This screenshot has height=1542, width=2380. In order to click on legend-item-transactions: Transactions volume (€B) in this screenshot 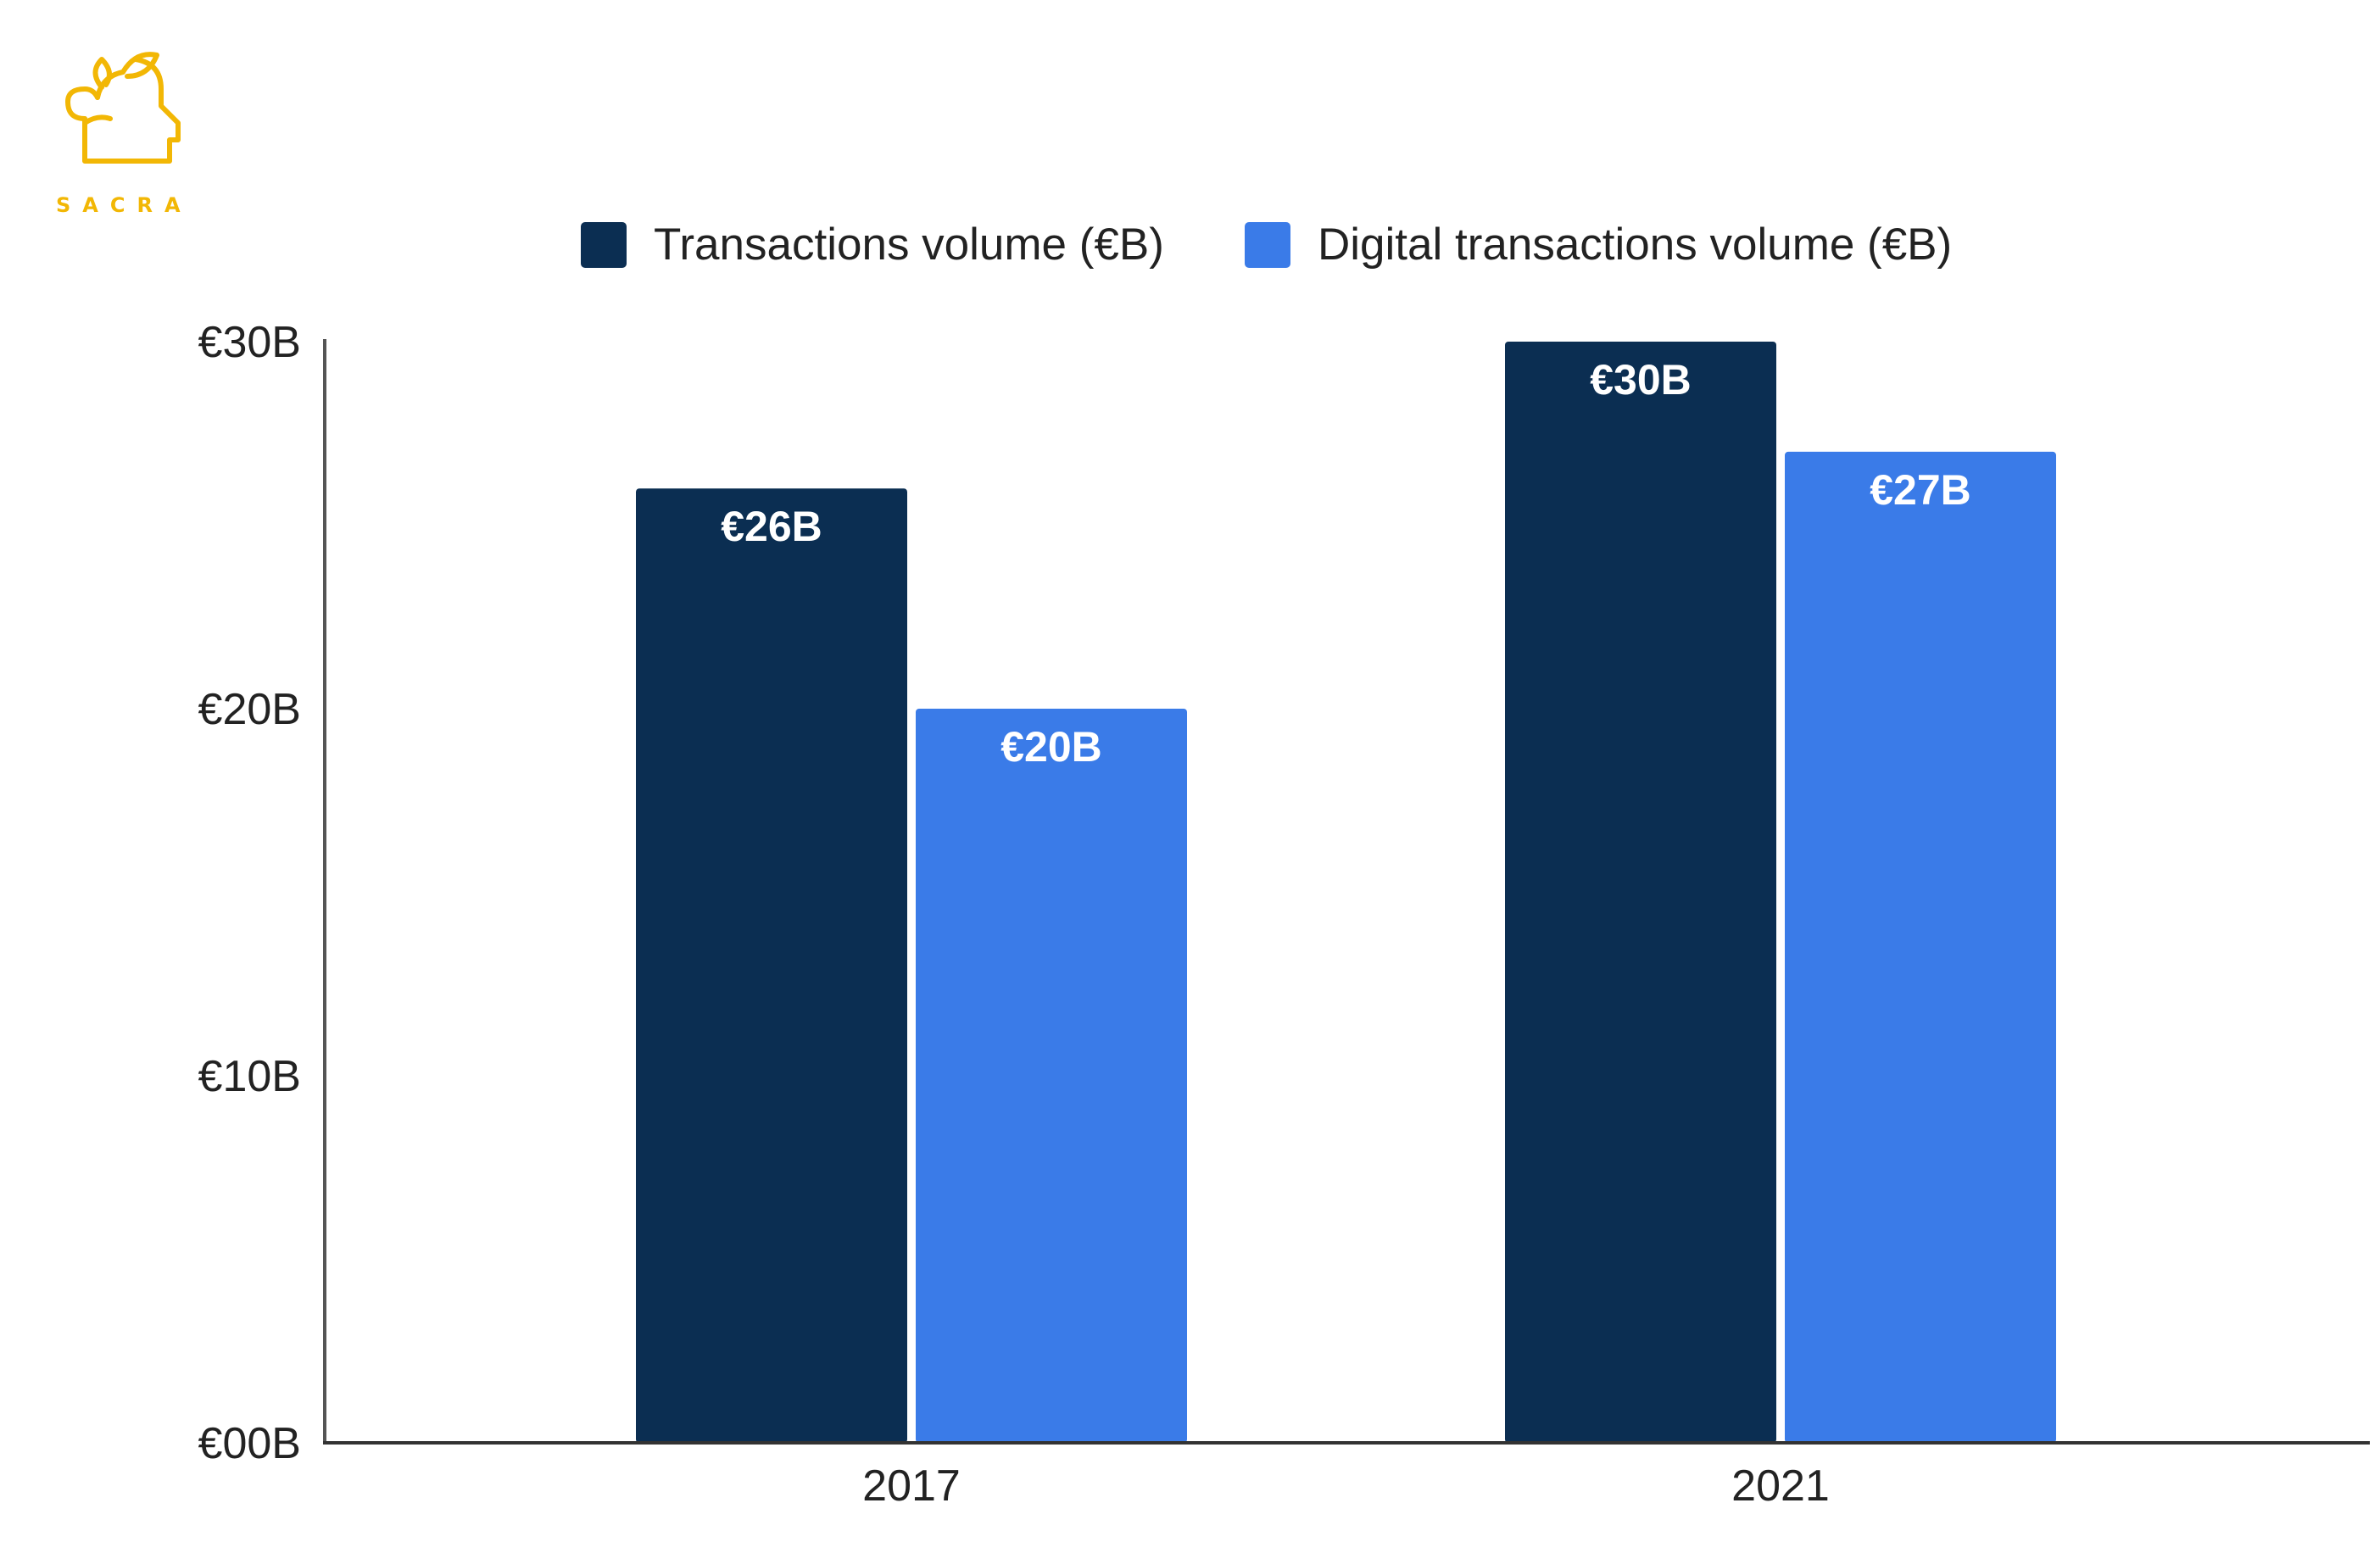, I will do `click(873, 244)`.